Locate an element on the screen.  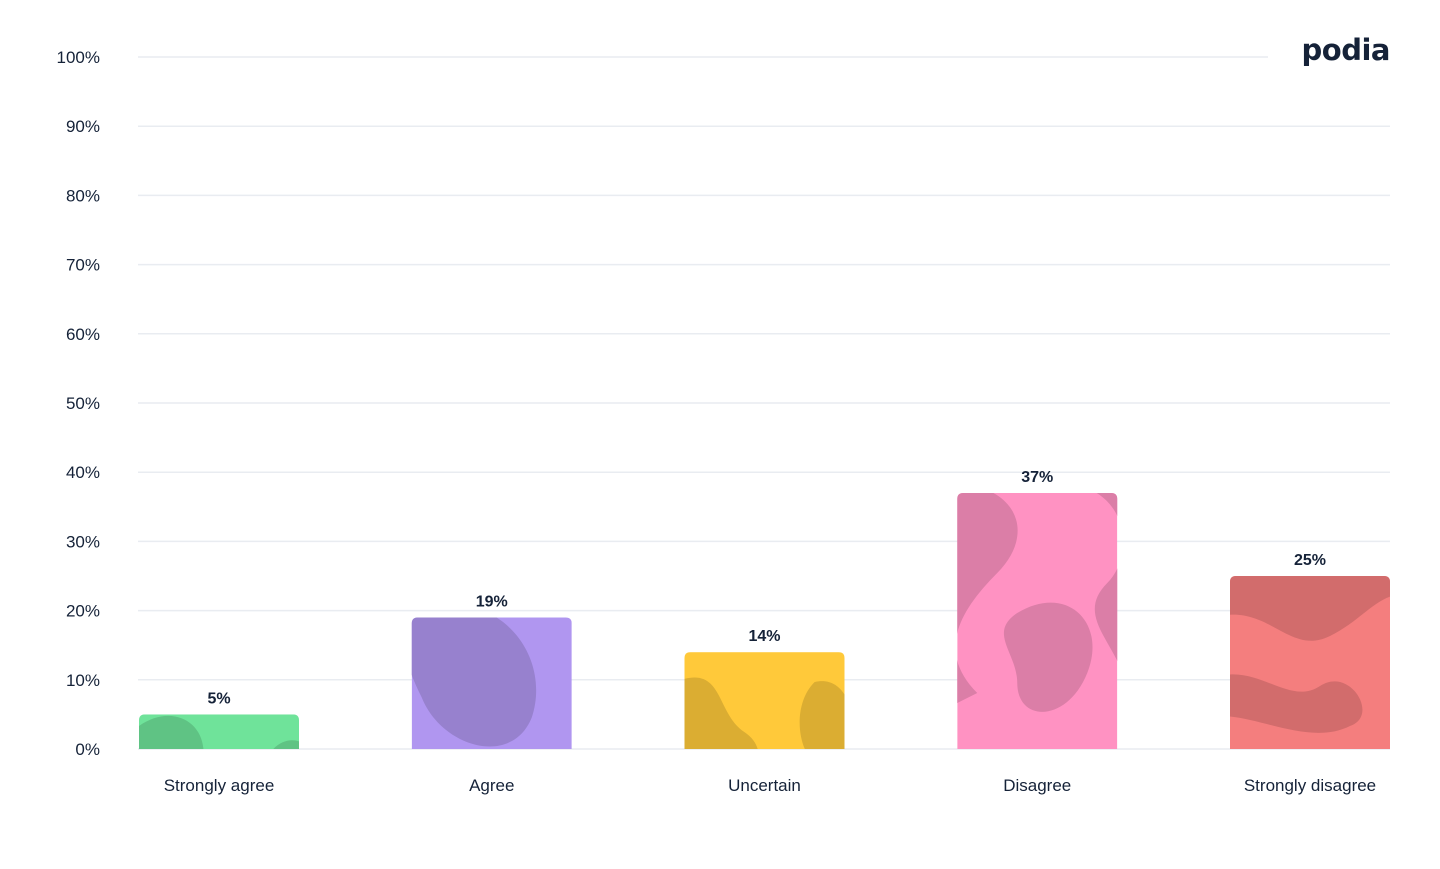
bar-disagree is located at coordinates (1037, 620).